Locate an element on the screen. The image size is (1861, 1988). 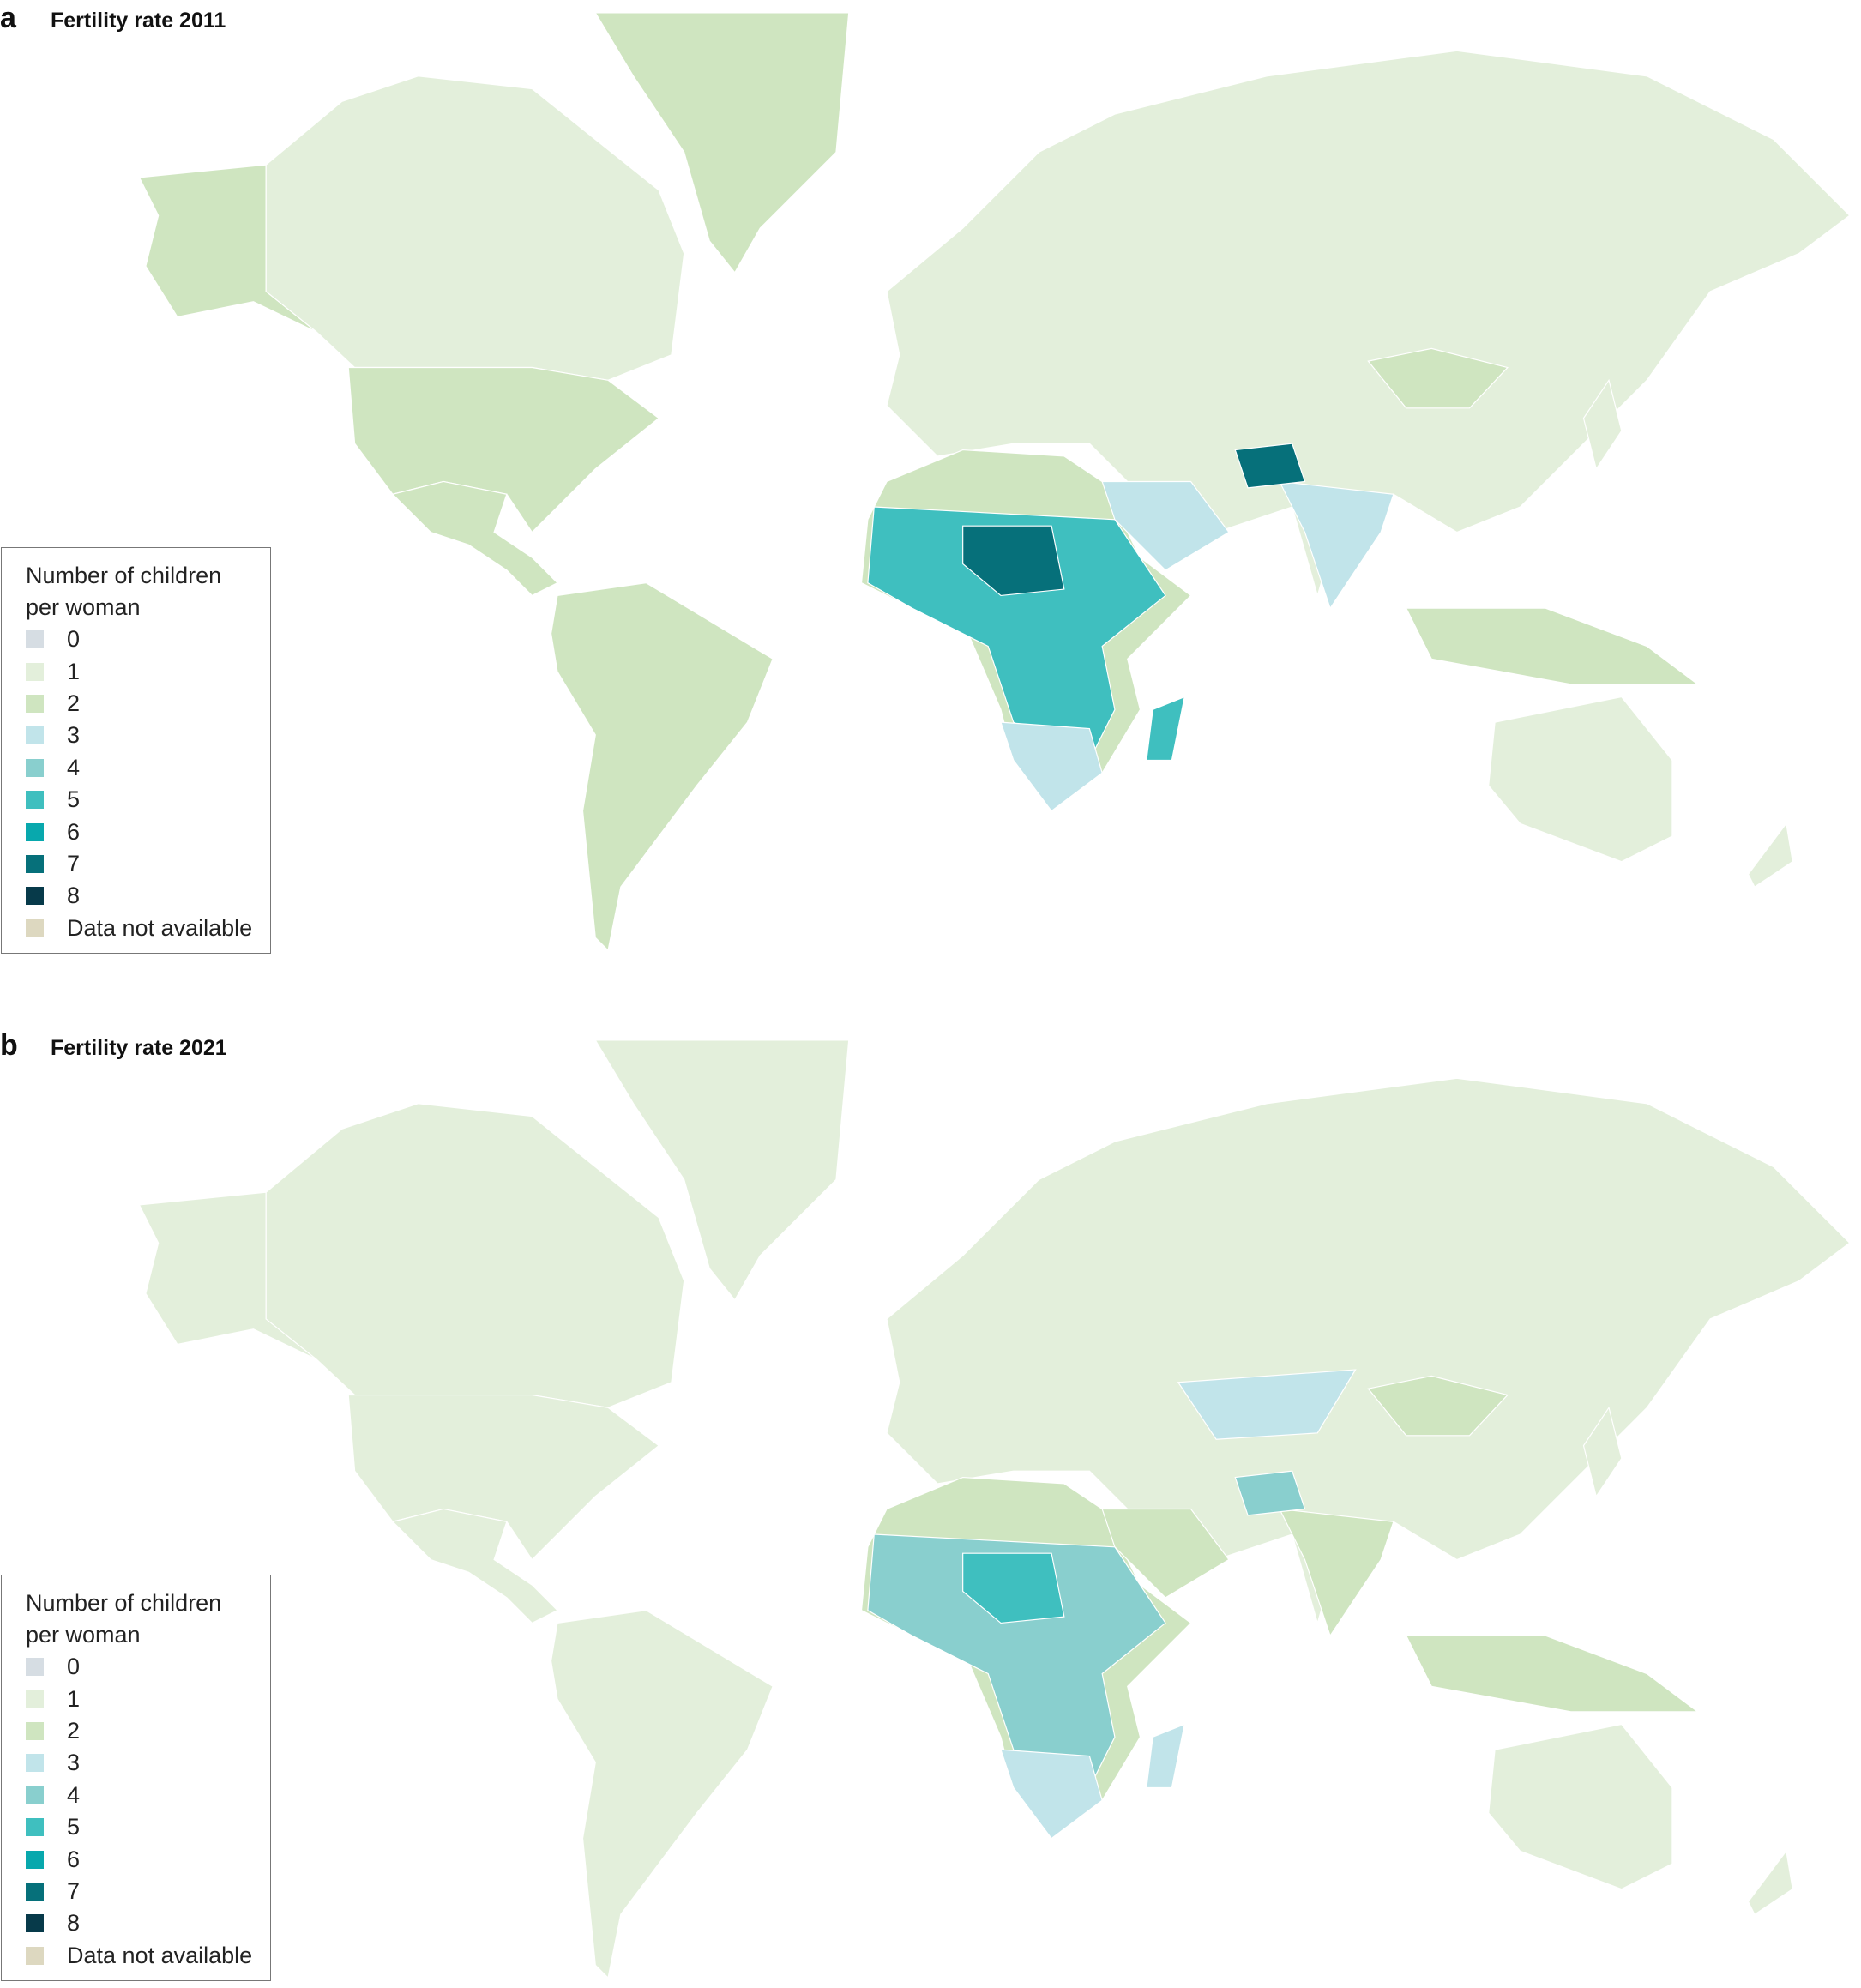
panel-title: Fertility rate 2021 is located at coordinates (139, 1048).